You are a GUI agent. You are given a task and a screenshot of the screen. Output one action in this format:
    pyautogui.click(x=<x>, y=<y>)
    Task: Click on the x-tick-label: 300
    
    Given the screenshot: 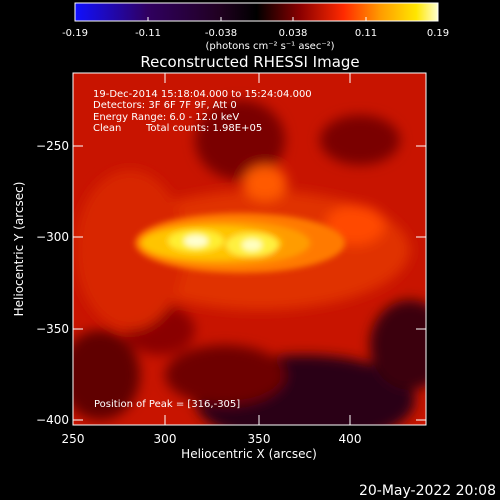 What is the action you would take?
    pyautogui.click(x=165, y=439)
    